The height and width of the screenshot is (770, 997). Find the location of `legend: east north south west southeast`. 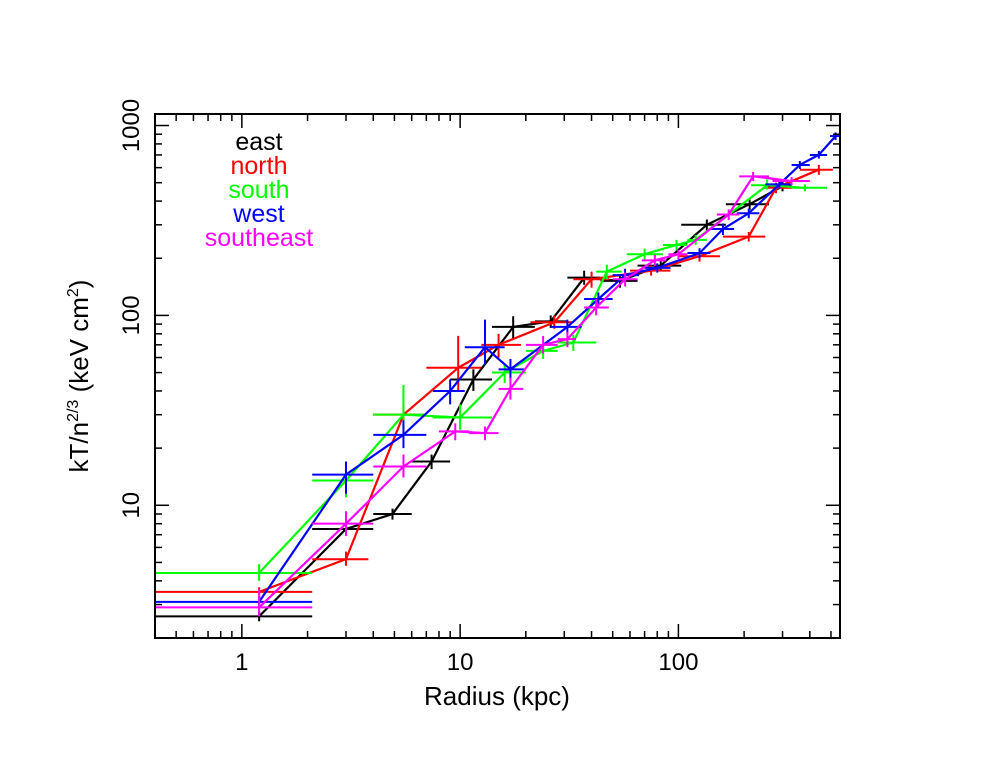

legend: east north south west southeast is located at coordinates (259, 190).